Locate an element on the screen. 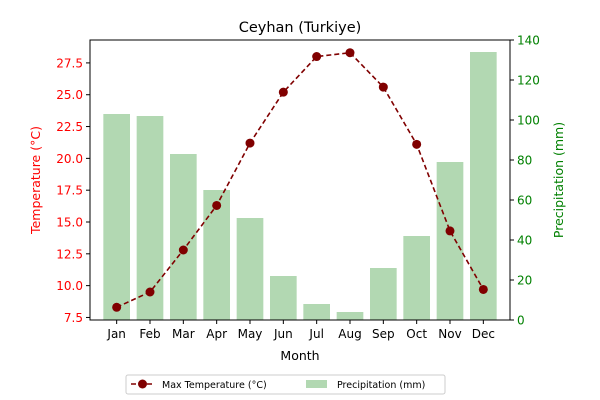 The height and width of the screenshot is (400, 600). right-tick-label: 60 is located at coordinates (524, 201).